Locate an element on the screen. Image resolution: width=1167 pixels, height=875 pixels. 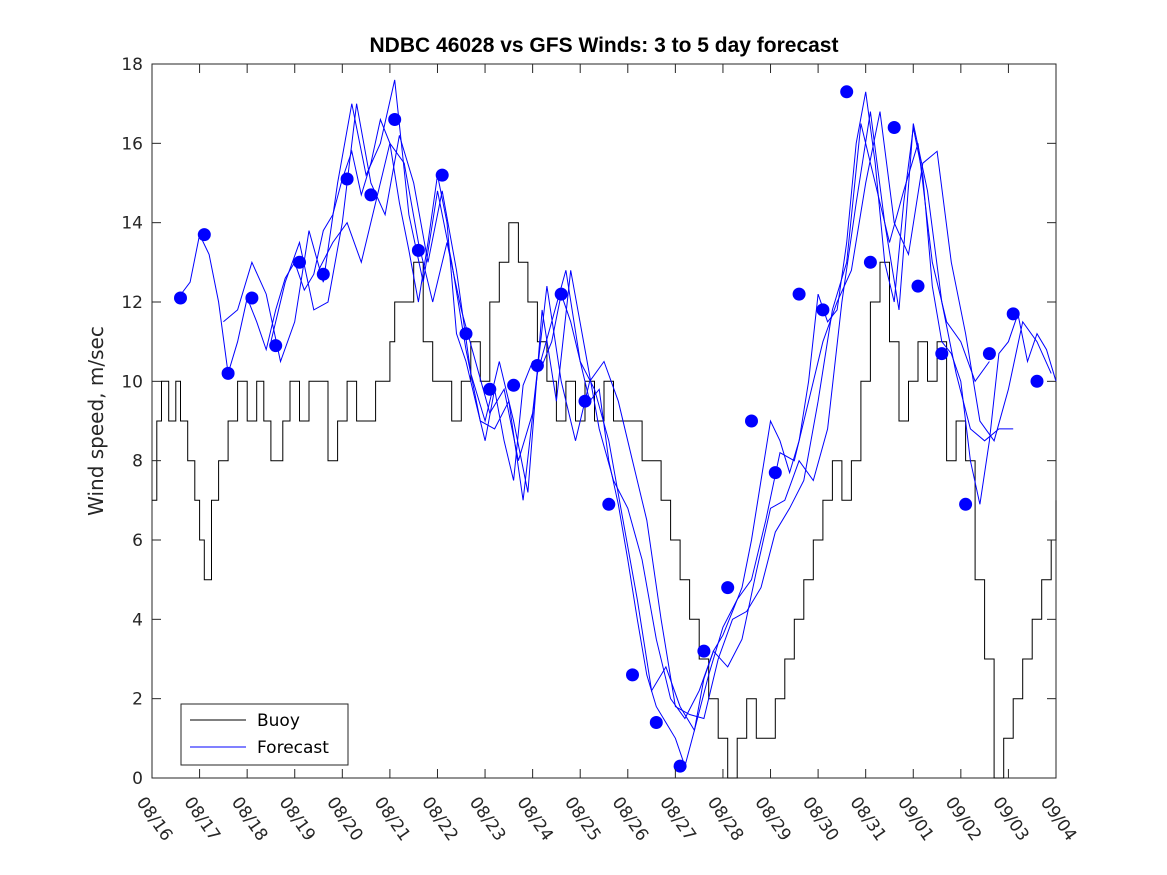
y-tick-label: 4 is located at coordinates (137, 620).